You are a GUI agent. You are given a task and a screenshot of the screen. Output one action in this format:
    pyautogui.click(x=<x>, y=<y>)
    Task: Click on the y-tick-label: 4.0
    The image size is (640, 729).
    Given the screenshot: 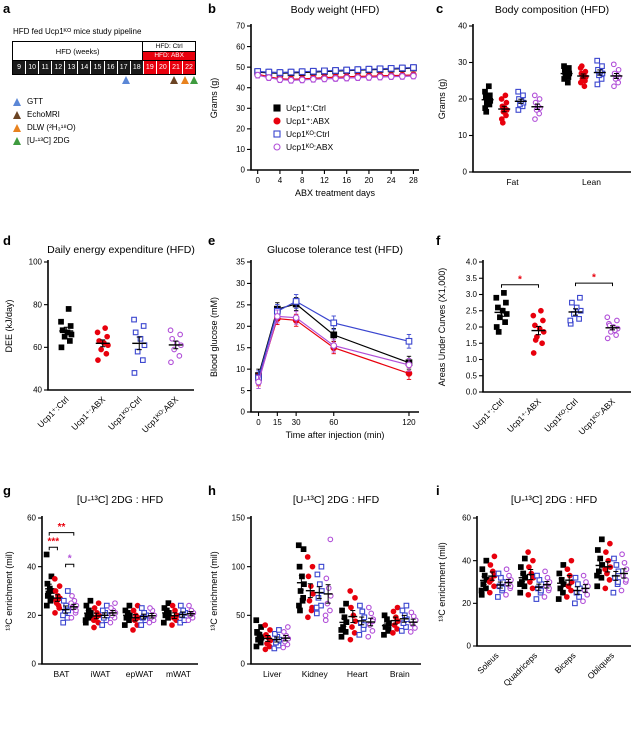 What is the action you would take?
    pyautogui.click(x=472, y=262)
    